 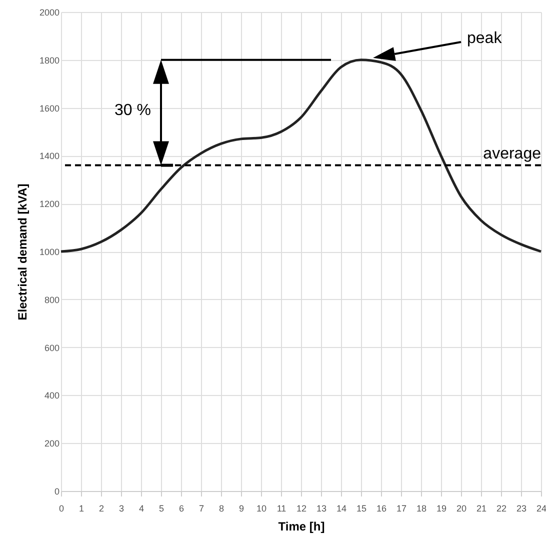 What do you see at coordinates (301, 527) in the screenshot?
I see `x-axis-title: Time [h]` at bounding box center [301, 527].